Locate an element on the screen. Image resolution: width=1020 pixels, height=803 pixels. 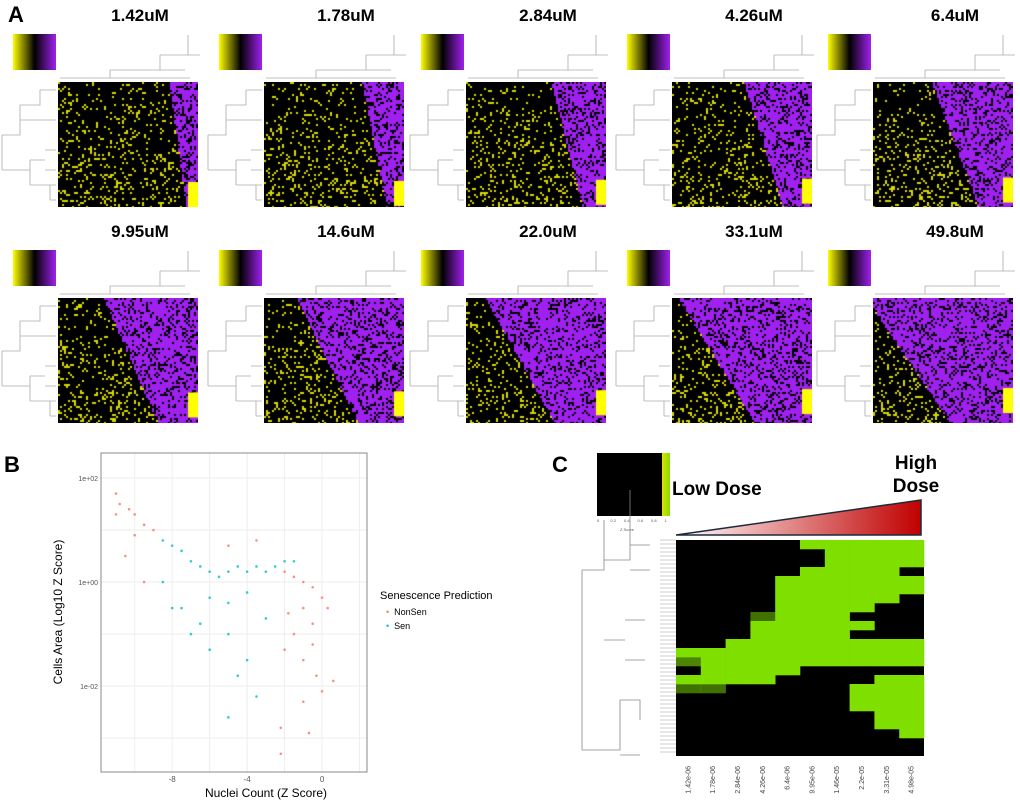
legend-label-sen: Sen is located at coordinates (402, 626).